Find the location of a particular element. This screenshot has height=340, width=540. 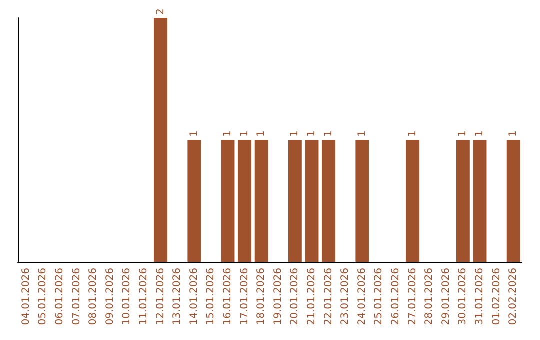

x-tick-label: 14.01.2026 is located at coordinates (194, 297).